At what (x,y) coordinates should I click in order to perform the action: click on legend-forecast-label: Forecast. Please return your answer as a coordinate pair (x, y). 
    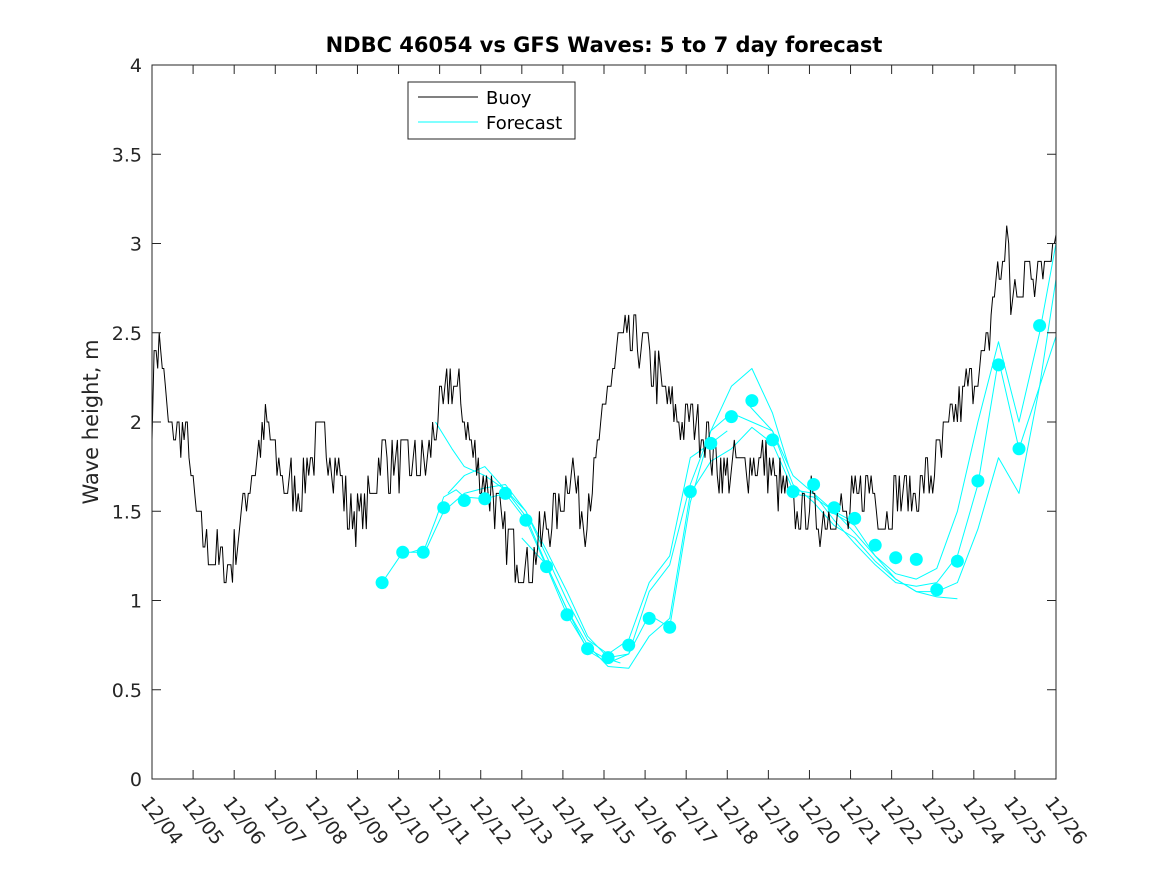
    Looking at the image, I should click on (524, 123).